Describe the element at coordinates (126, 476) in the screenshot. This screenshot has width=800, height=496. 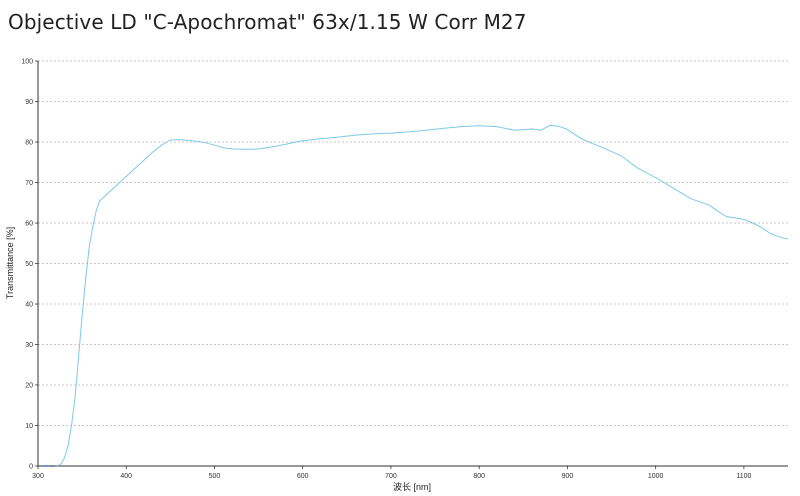
I see `x-tick-label-400: 400` at that location.